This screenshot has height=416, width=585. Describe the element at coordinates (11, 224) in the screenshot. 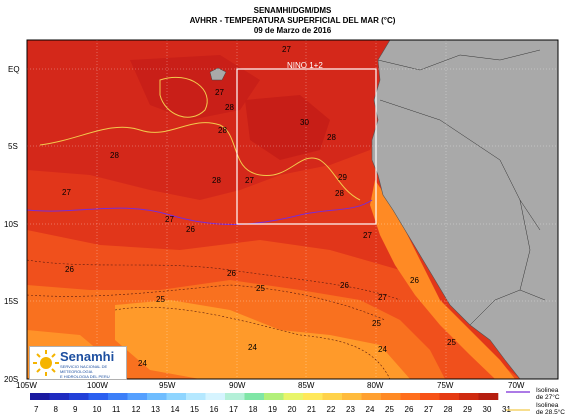

I see `lat-label-10s: 10S` at that location.